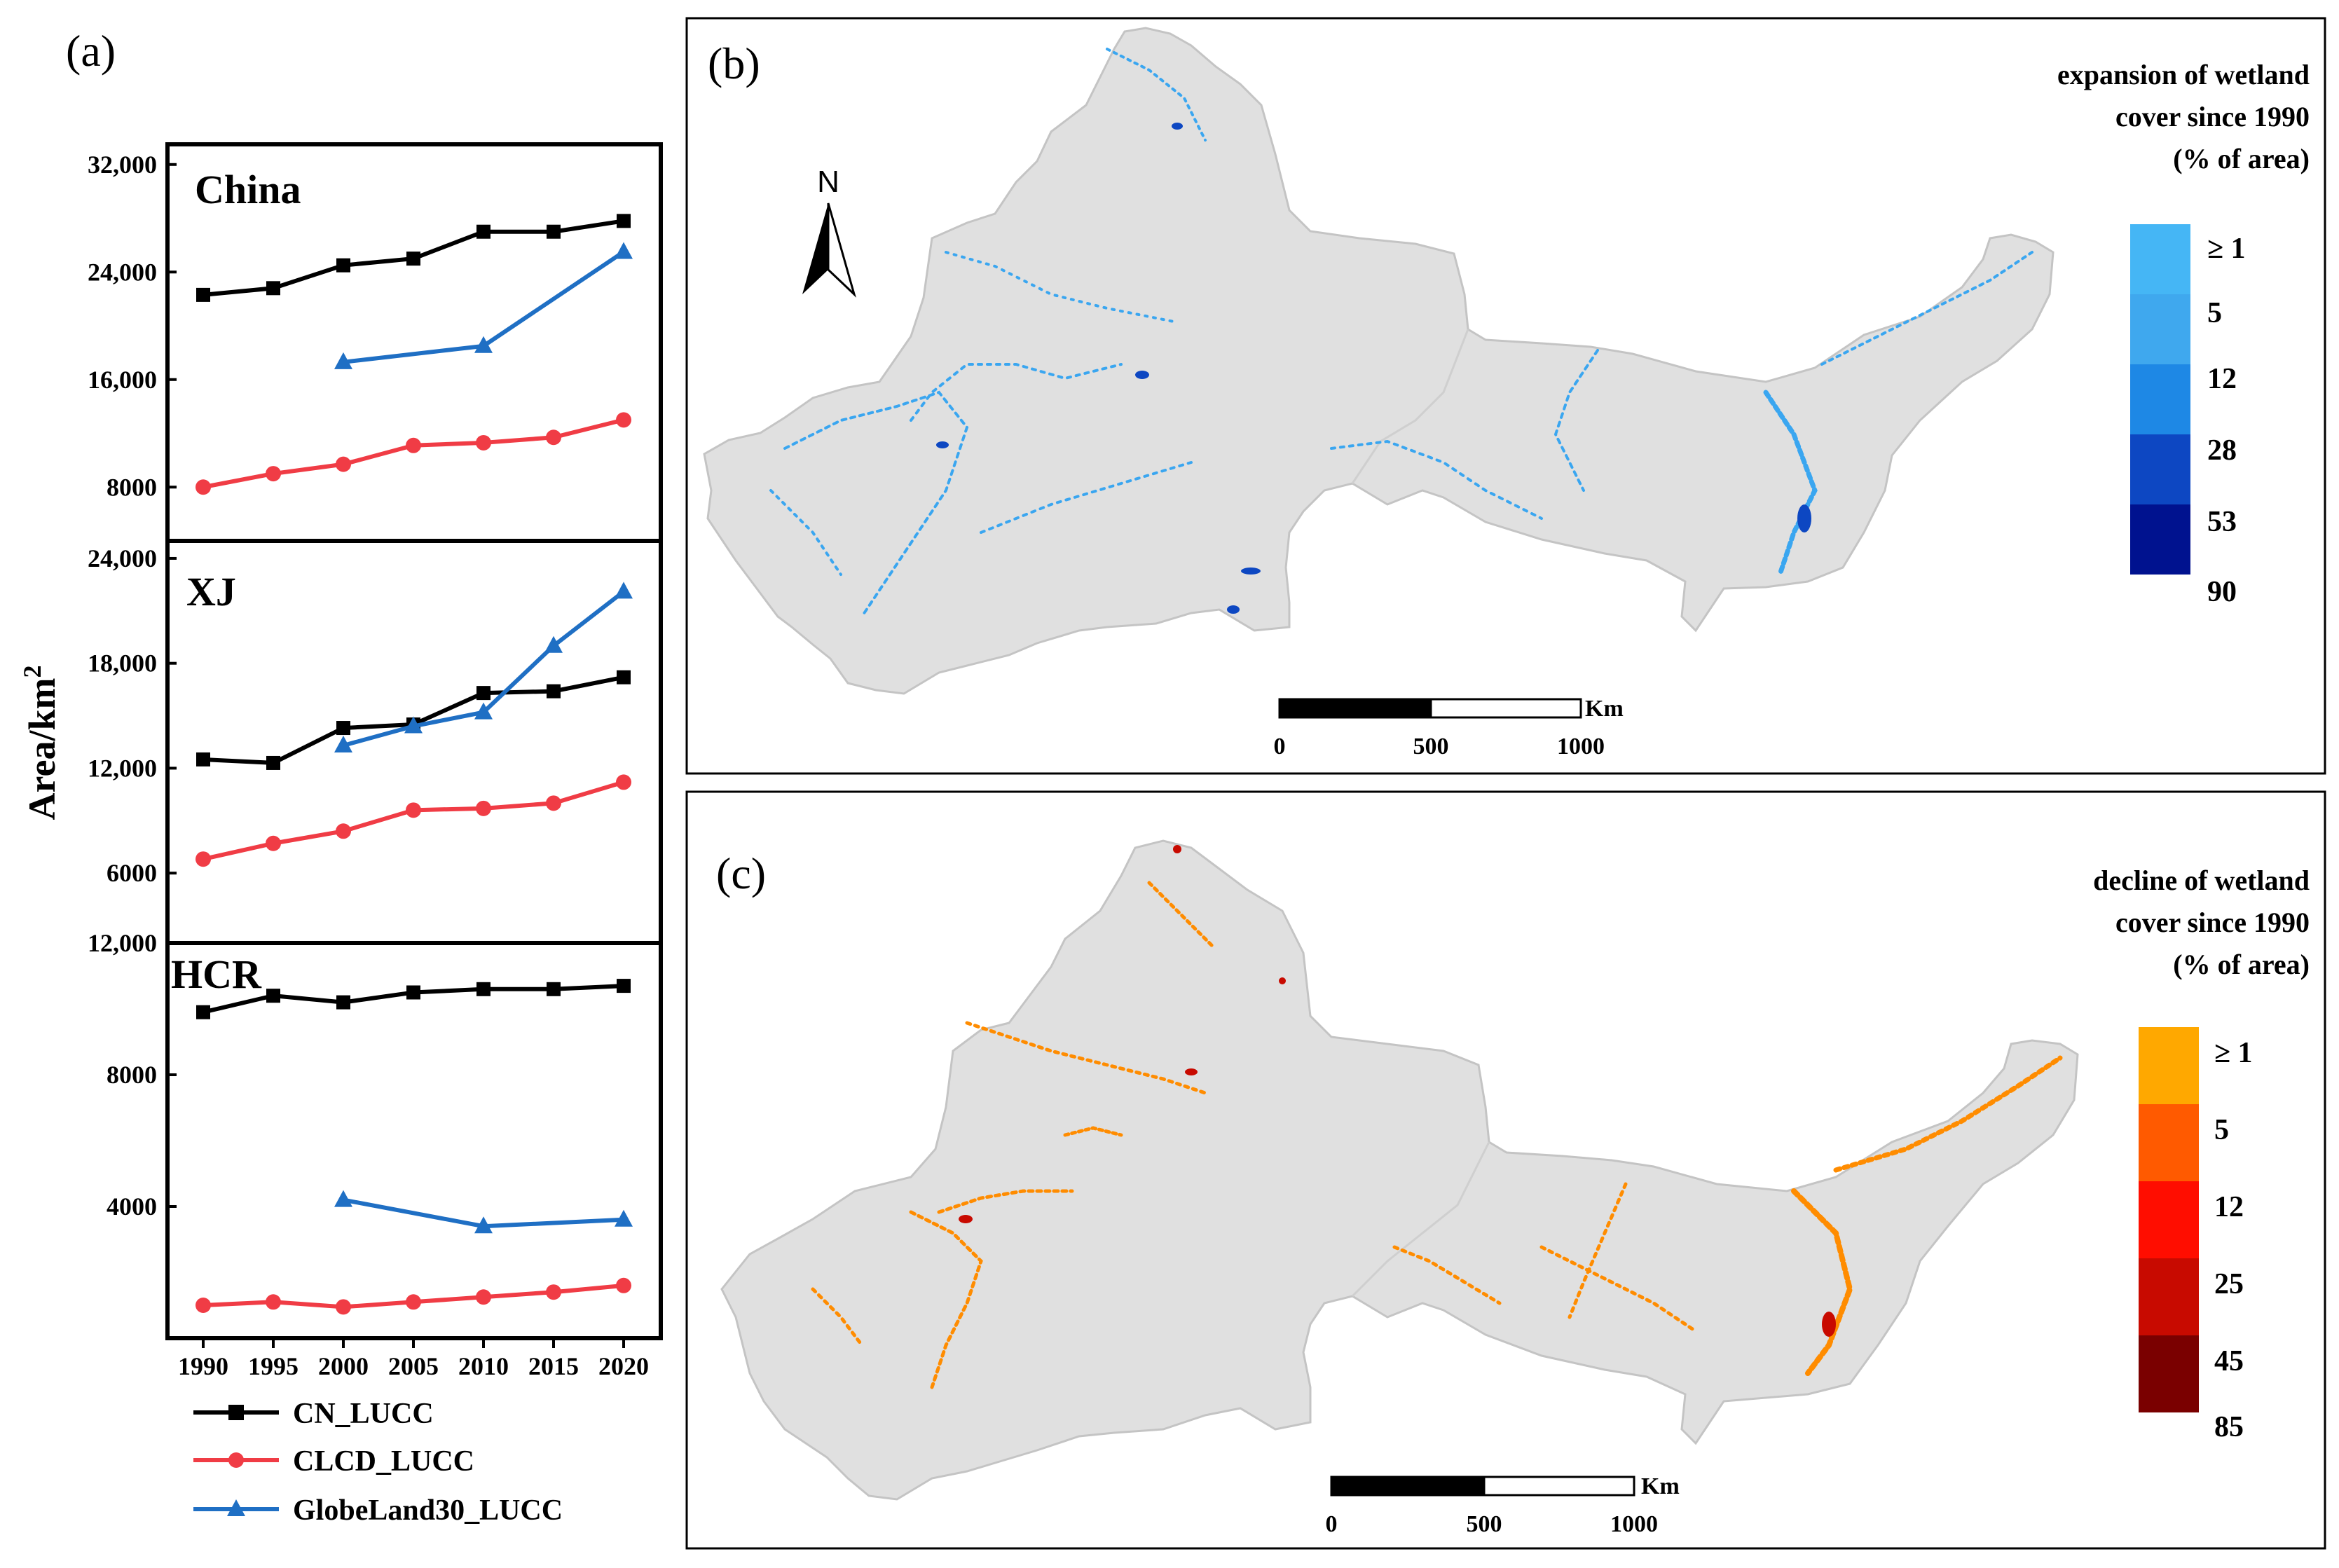 This screenshot has height=1568, width=2339. I want to click on legend-label-globeland: GlobeLand30_LUCC, so click(428, 1510).